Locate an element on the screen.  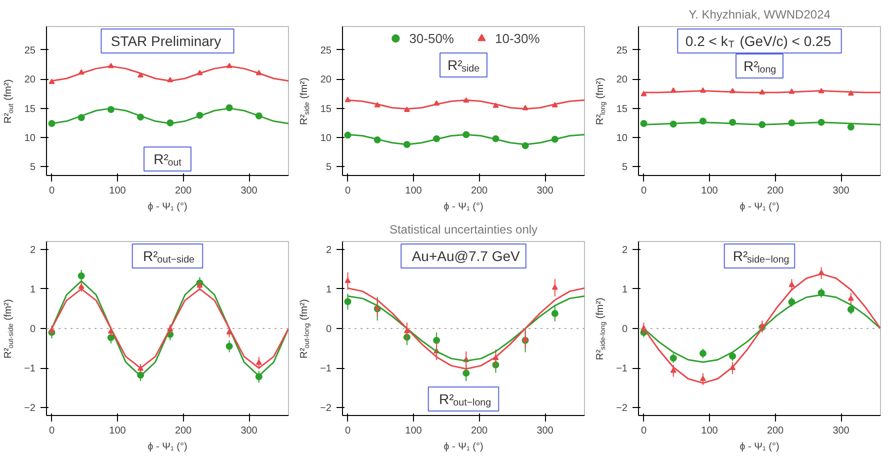
chart-title: Statistical uncertainties only is located at coordinates (463, 229).